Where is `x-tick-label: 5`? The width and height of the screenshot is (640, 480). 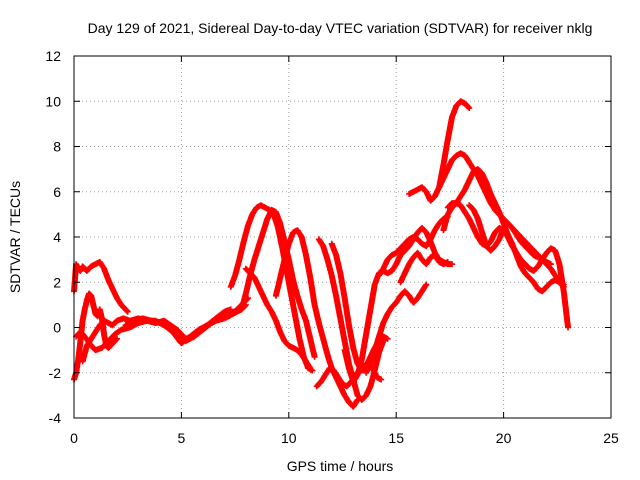 x-tick-label: 5 is located at coordinates (182, 438).